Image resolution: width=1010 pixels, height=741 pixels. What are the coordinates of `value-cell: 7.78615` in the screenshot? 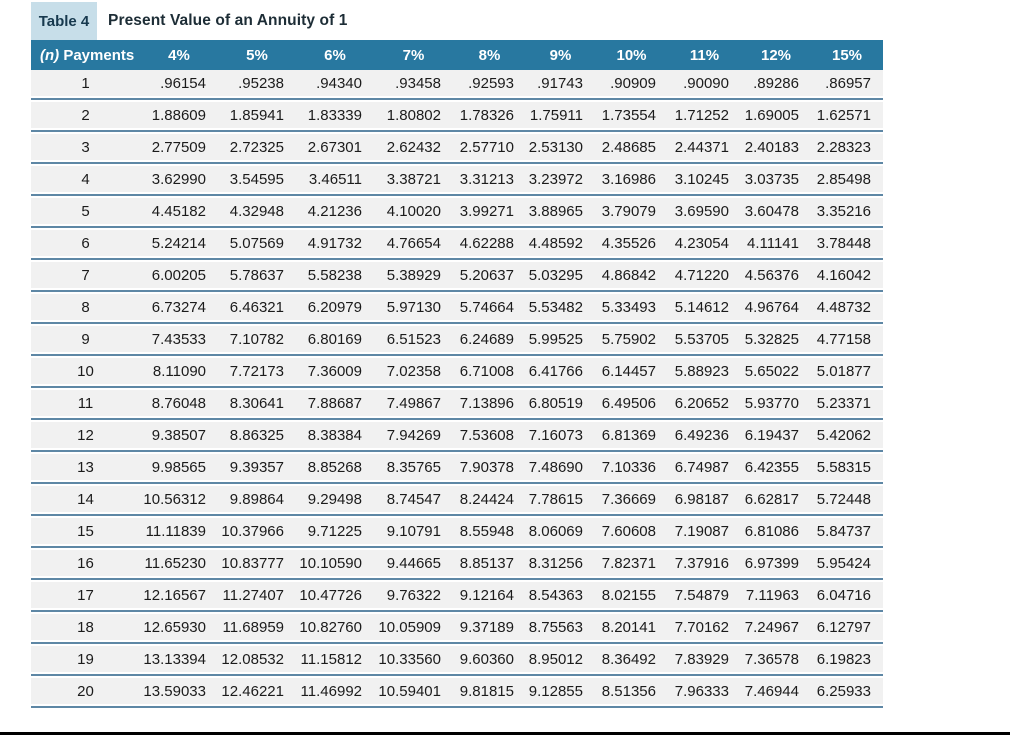 It's located at (560, 502).